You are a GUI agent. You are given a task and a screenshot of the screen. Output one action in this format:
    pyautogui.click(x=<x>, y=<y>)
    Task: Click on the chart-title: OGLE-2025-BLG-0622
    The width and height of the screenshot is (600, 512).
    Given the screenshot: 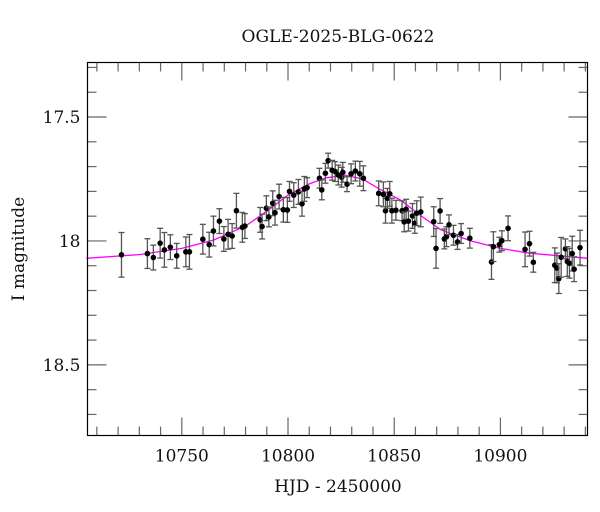 What is the action you would take?
    pyautogui.click(x=338, y=37)
    